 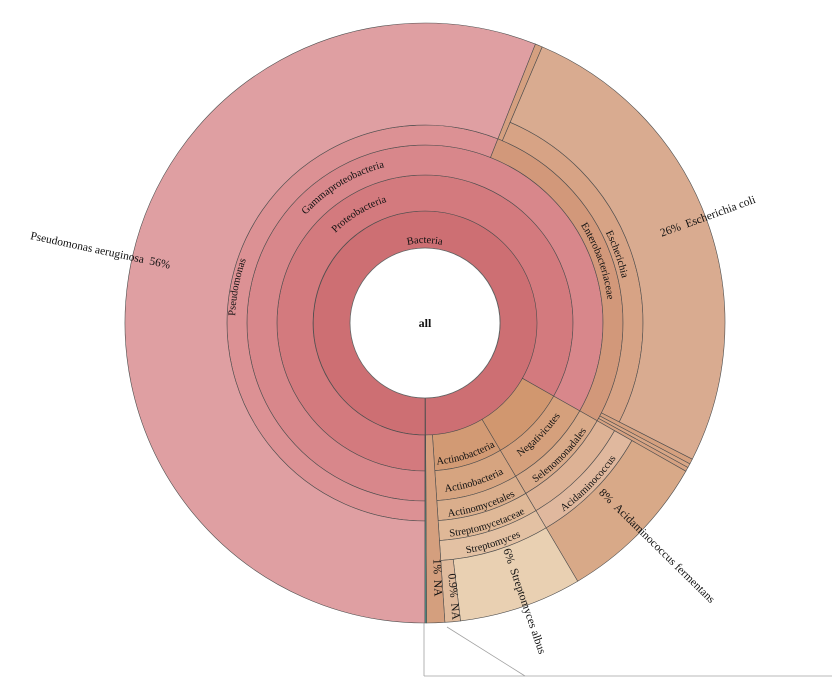 What do you see at coordinates (425, 241) in the screenshot?
I see `ring-label-bacteria-0: Bacteria` at bounding box center [425, 241].